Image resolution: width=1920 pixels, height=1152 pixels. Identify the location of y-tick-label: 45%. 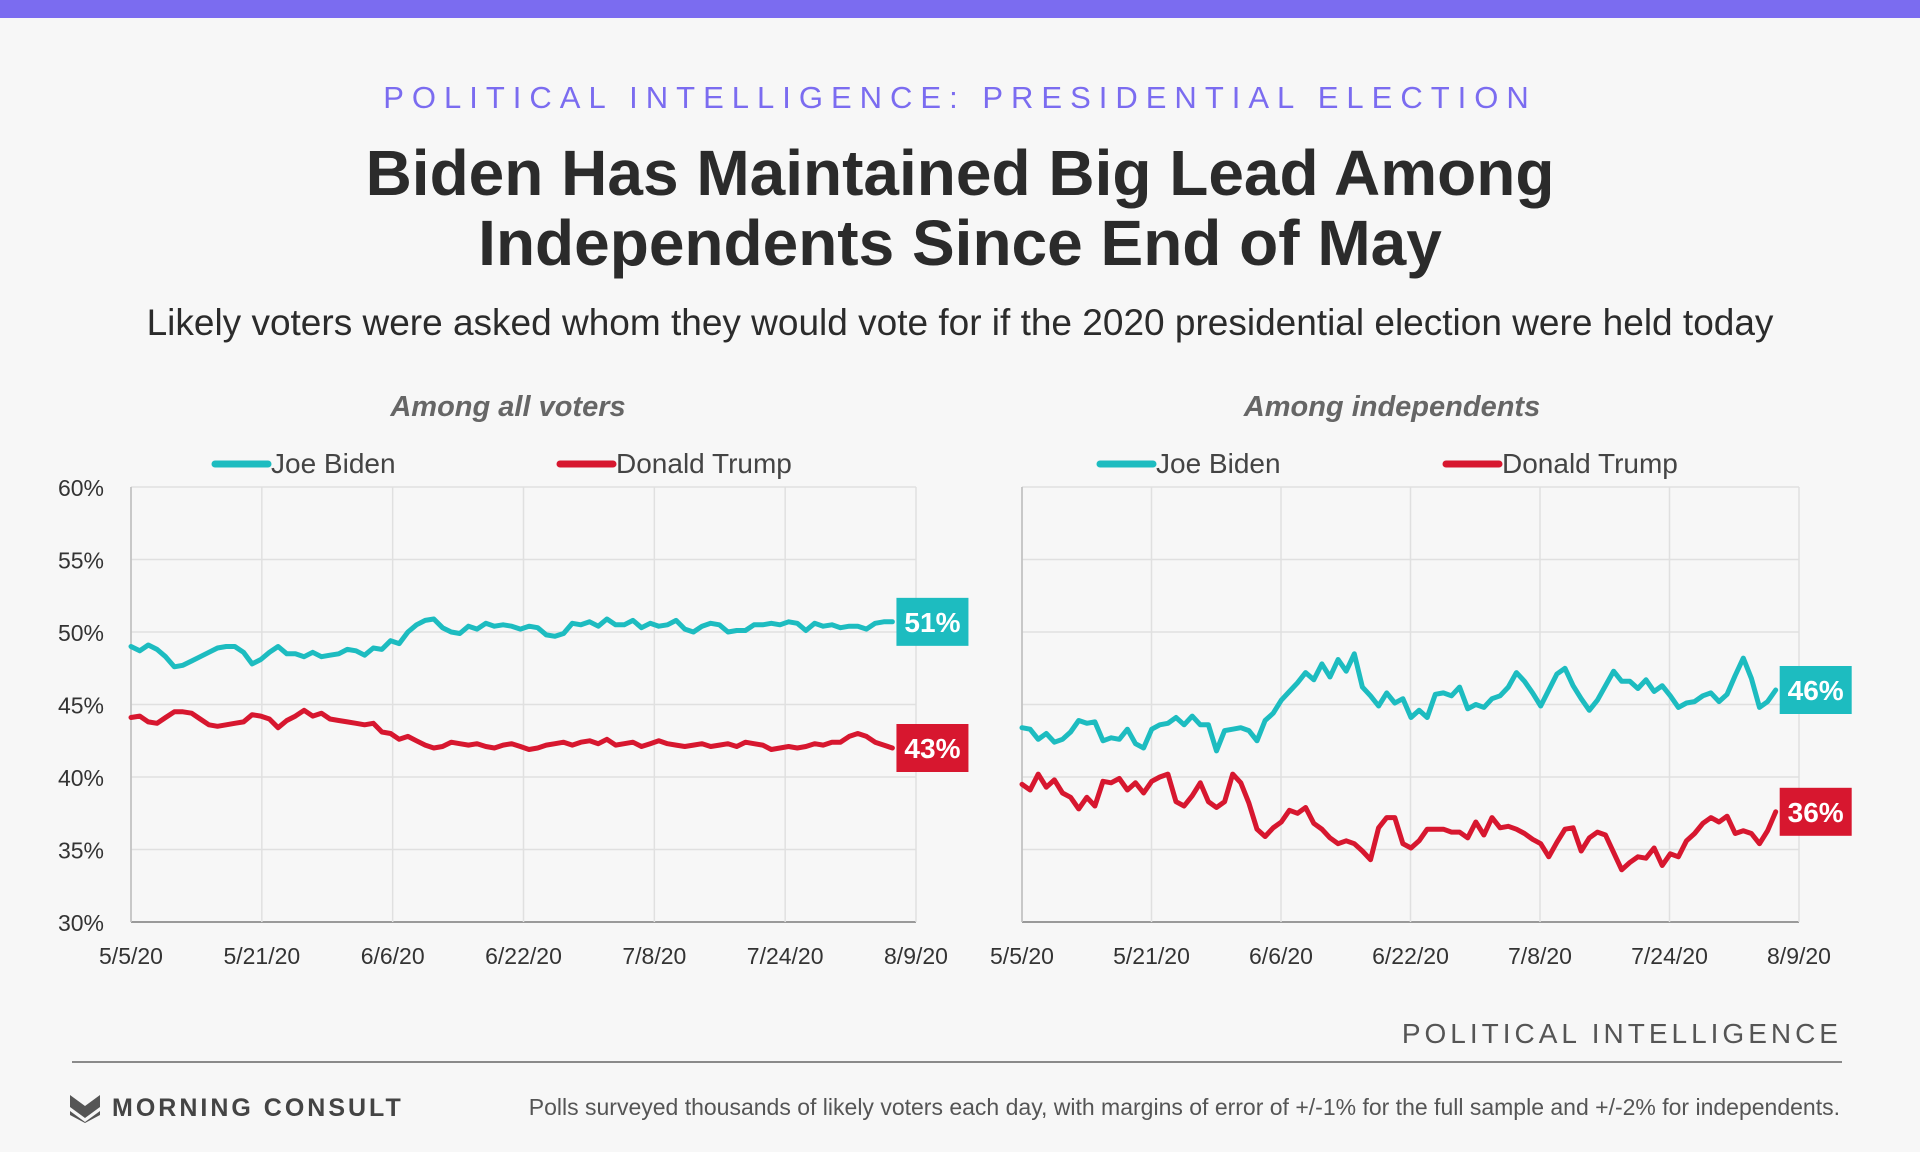
(81, 706).